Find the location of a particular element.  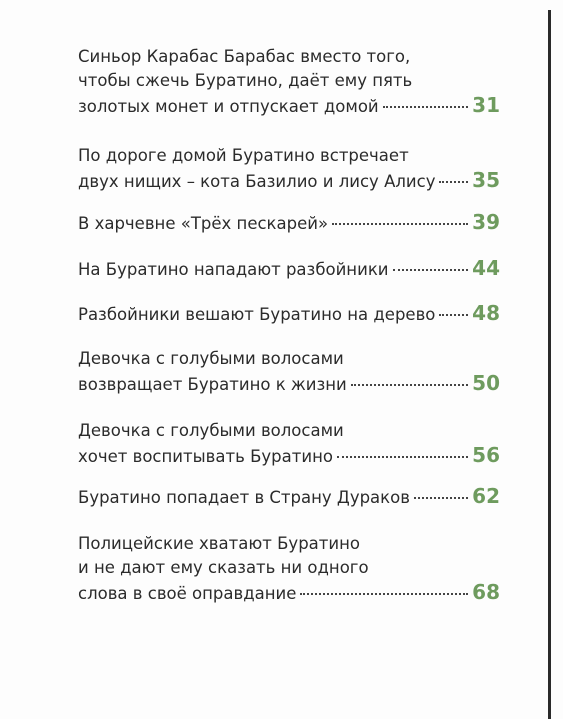

entry-last-line: двух нищих – кота Базилио и лису Алису 35 is located at coordinates (289, 181).